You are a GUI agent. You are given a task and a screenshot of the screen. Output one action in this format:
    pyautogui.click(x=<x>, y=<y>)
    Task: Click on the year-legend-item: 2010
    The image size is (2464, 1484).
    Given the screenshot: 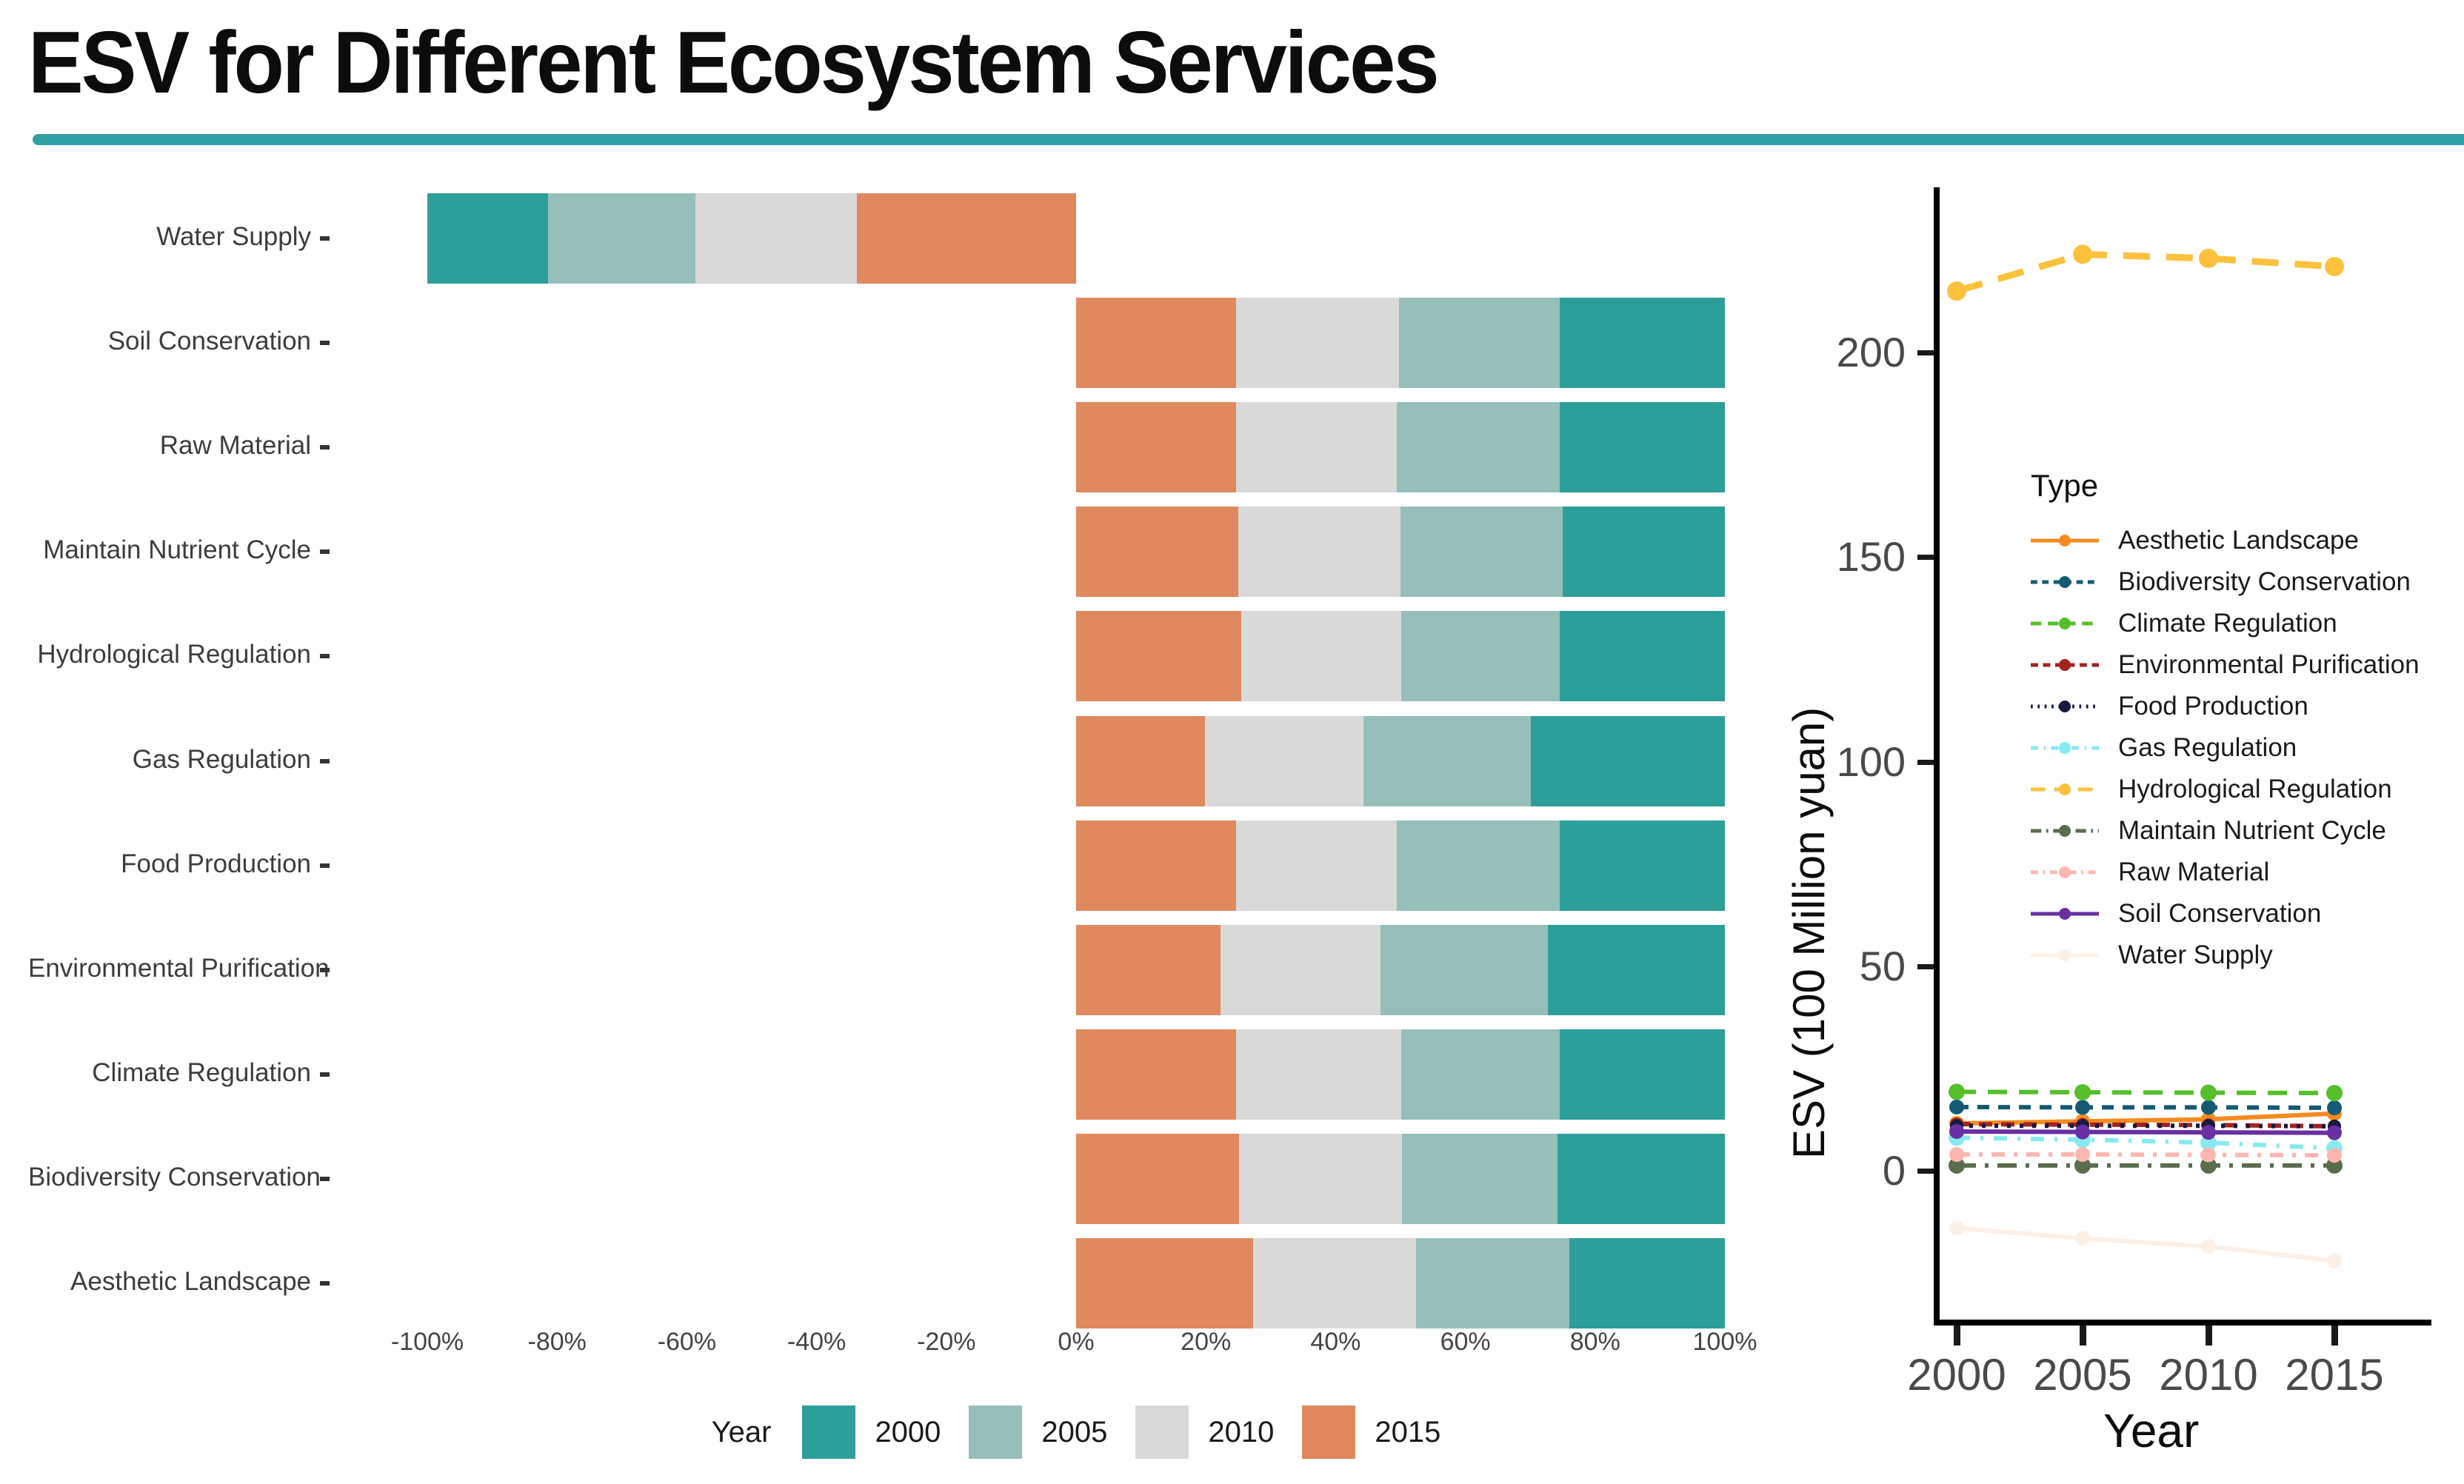 What is the action you would take?
    pyautogui.click(x=1205, y=1432)
    